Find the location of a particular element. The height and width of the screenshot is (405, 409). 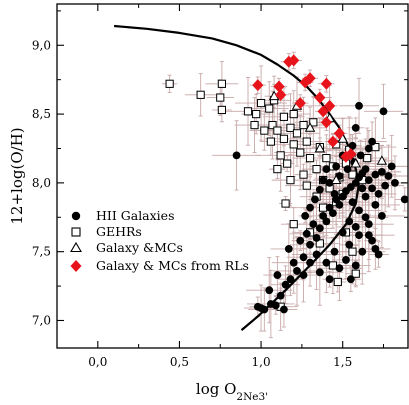

y-tick-label: 8,5 is located at coordinates (41, 114).